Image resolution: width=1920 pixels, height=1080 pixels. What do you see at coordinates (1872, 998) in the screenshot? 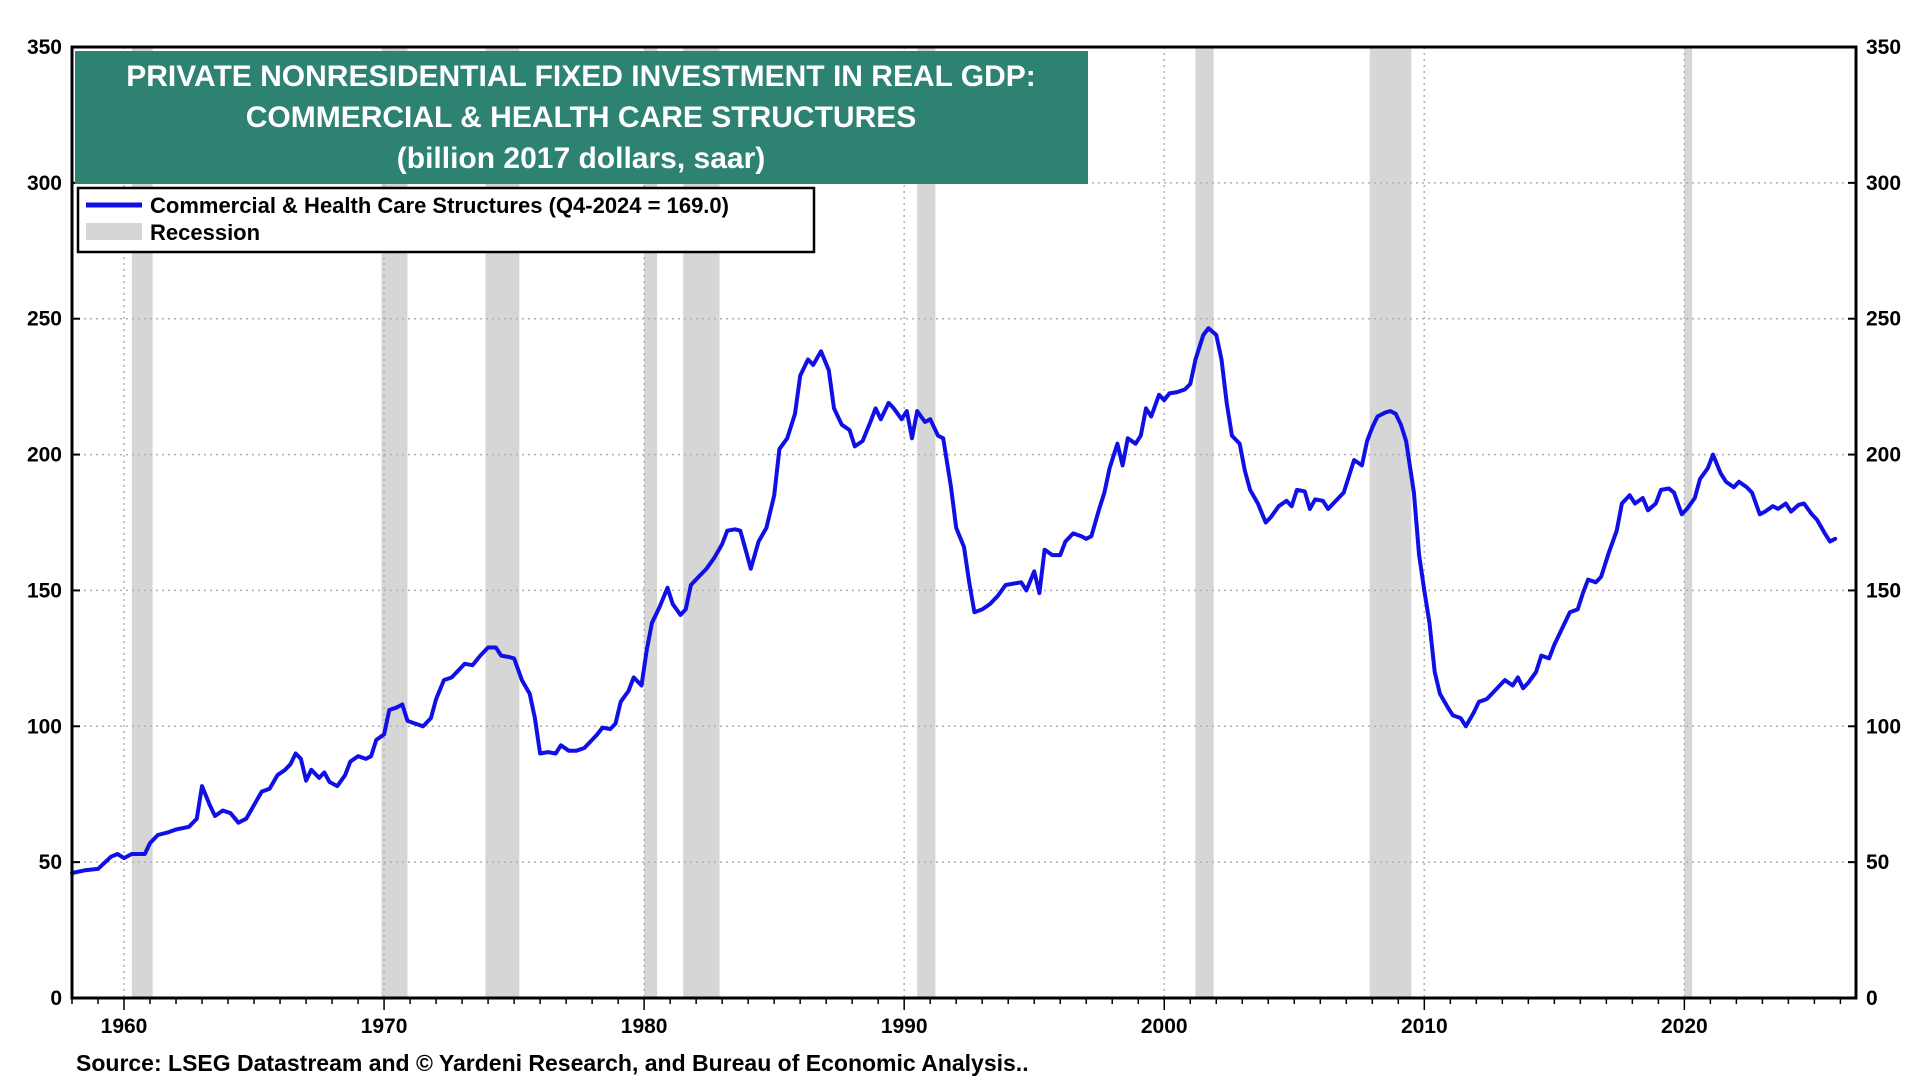
I see `y-tick-label-right-0: 0` at bounding box center [1872, 998].